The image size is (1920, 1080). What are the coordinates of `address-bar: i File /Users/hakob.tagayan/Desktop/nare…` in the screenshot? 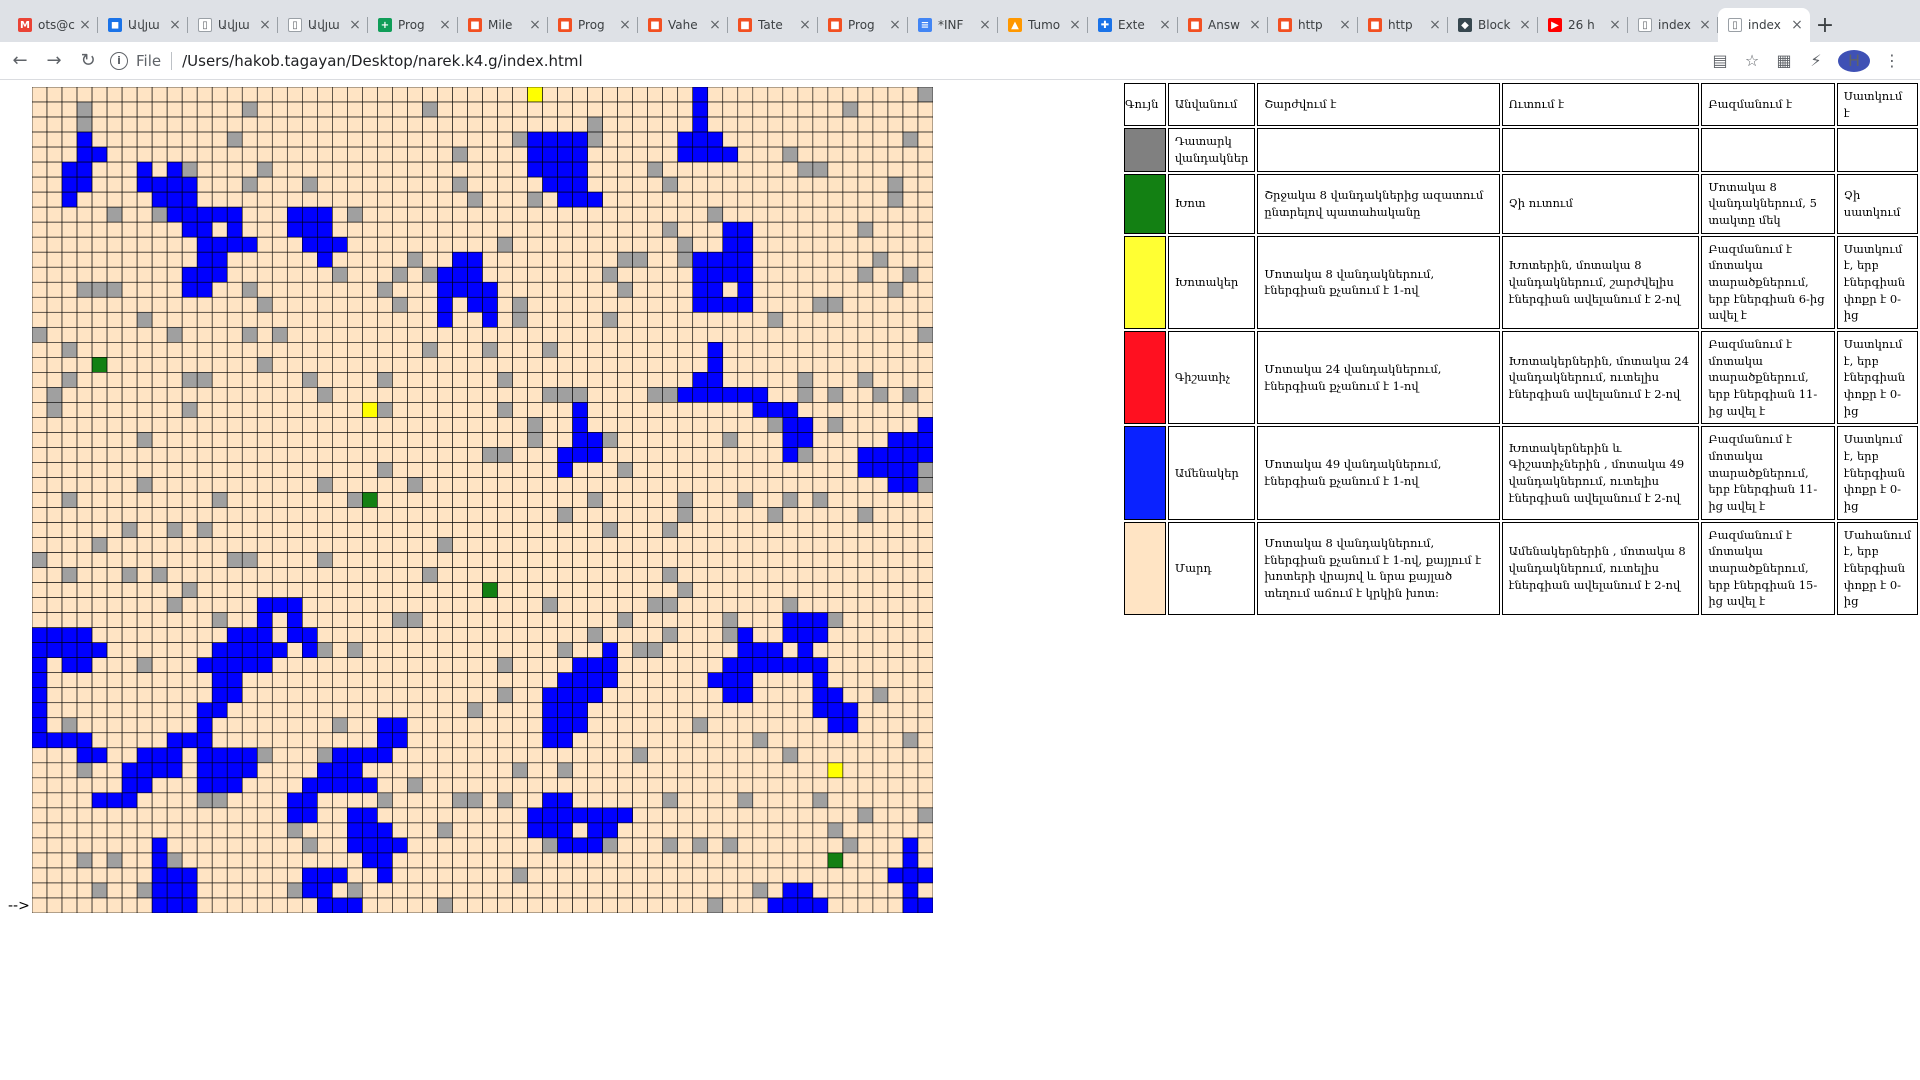 It's located at (907, 61).